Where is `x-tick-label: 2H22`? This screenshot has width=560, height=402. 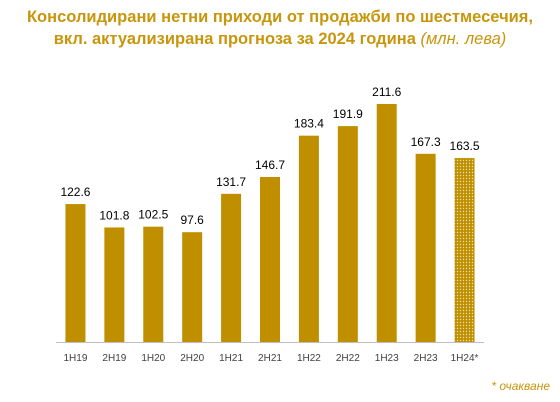 x-tick-label: 2H22 is located at coordinates (348, 358).